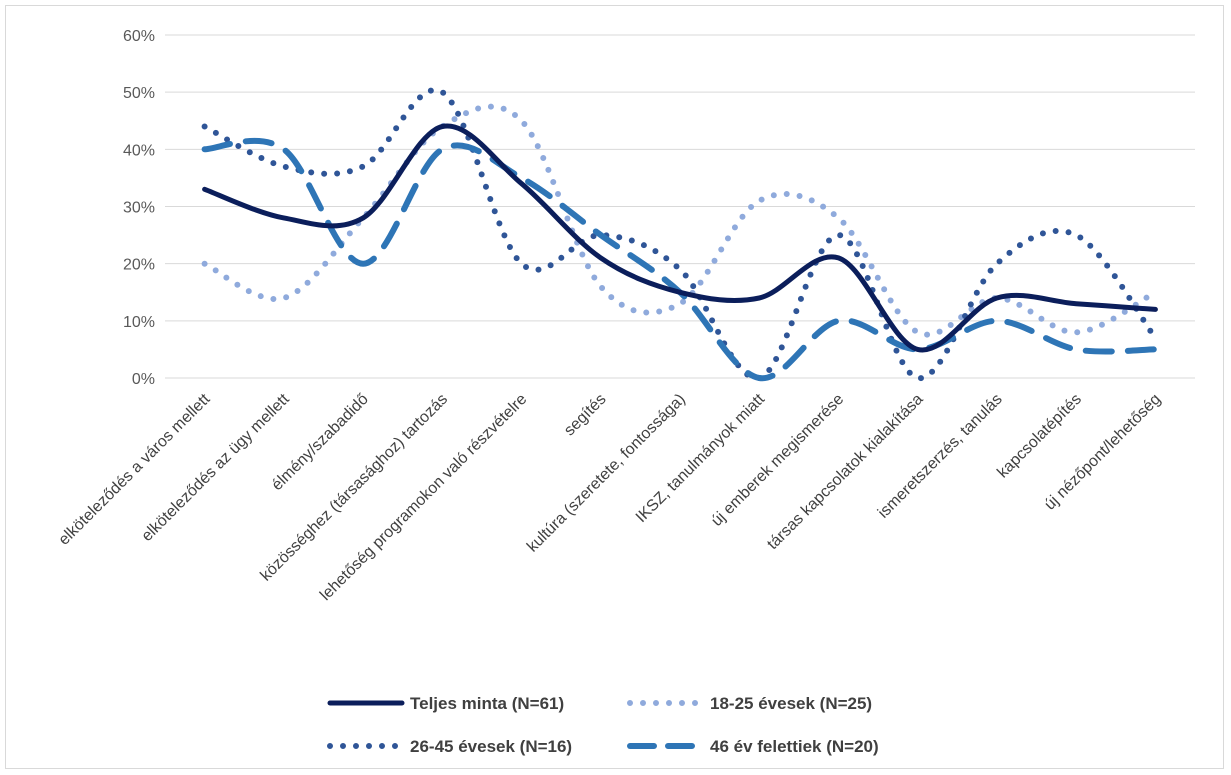 This screenshot has width=1231, height=775. What do you see at coordinates (585, 415) in the screenshot?
I see `x-tick-label: segítés` at bounding box center [585, 415].